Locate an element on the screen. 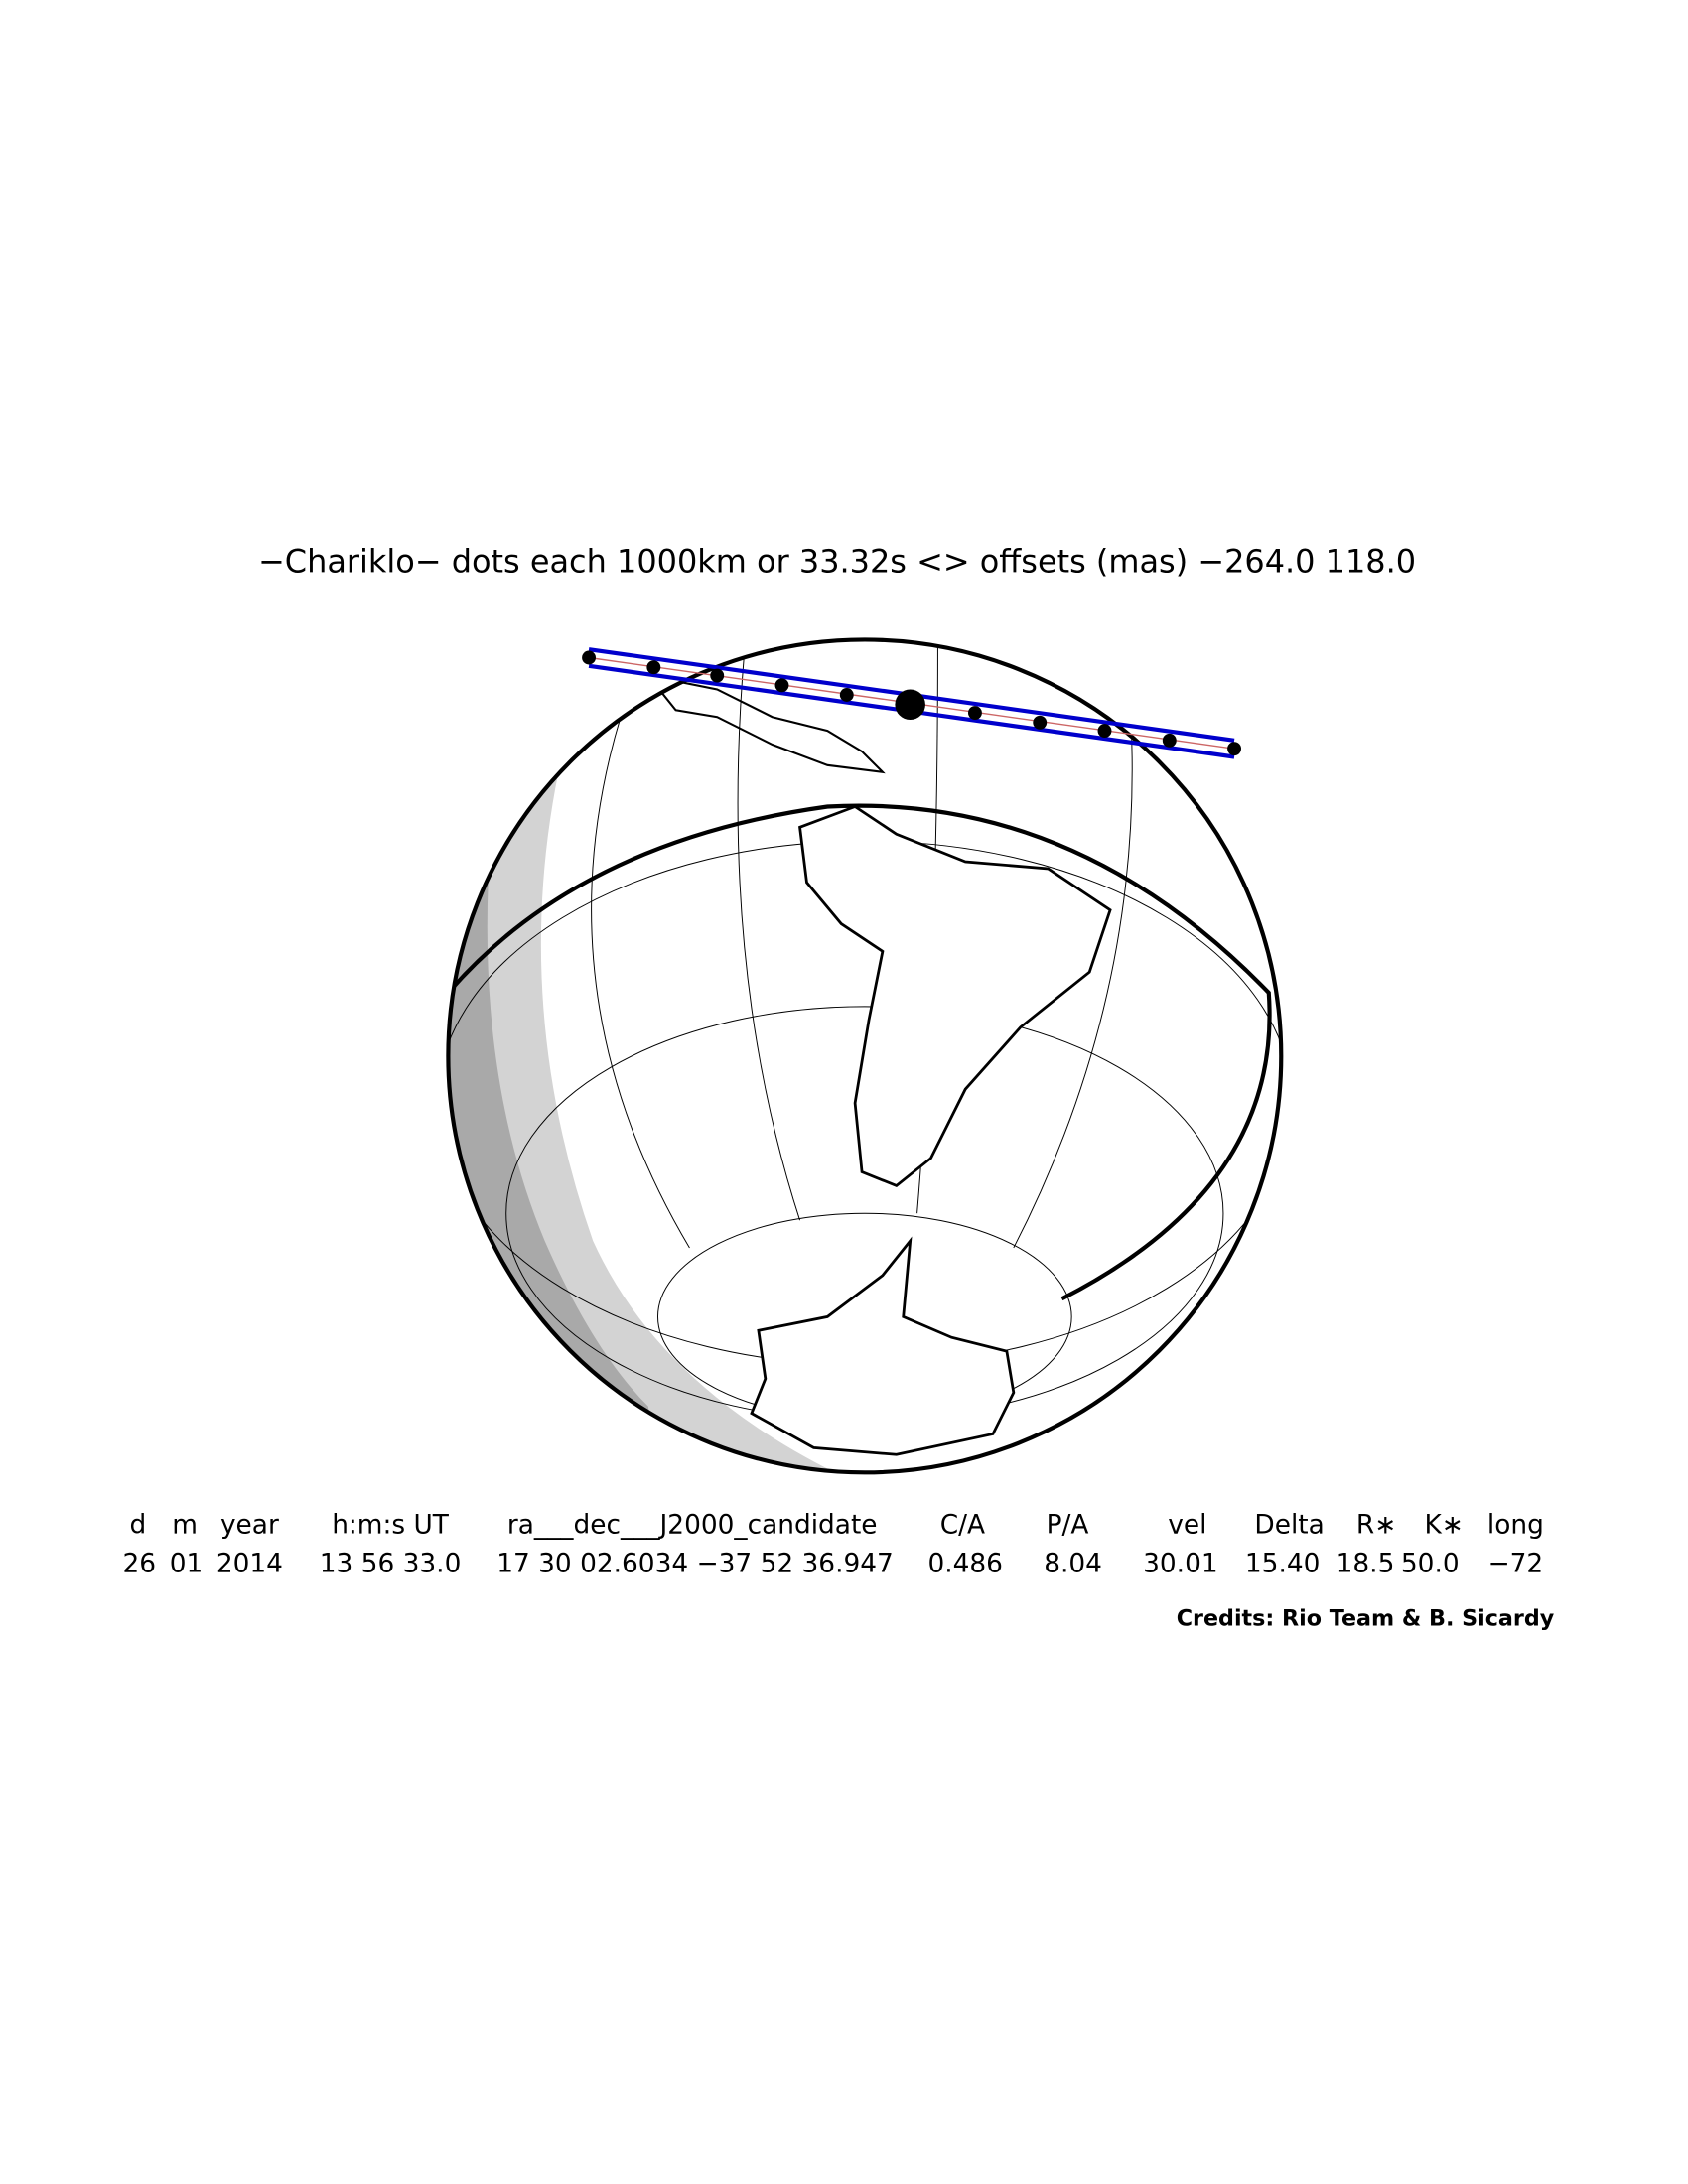 This screenshot has height=2184, width=1688. table-header: R∗ is located at coordinates (1376, 1525).